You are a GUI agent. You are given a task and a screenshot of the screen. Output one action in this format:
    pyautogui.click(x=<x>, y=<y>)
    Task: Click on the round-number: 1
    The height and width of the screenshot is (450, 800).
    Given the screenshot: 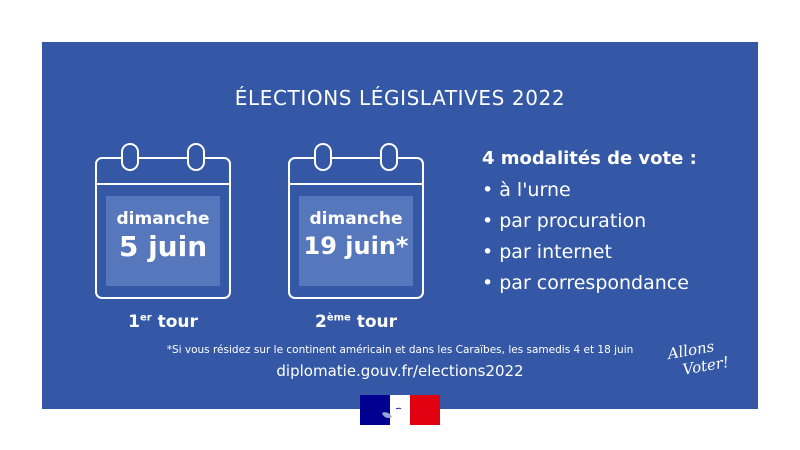 What is the action you would take?
    pyautogui.click(x=134, y=322)
    